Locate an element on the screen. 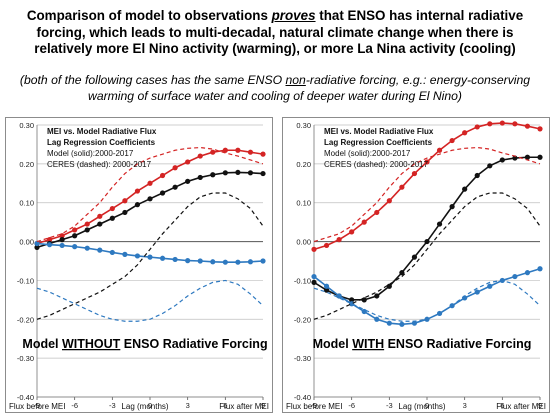  x-label-before: Flux before MEI is located at coordinates (37, 406).